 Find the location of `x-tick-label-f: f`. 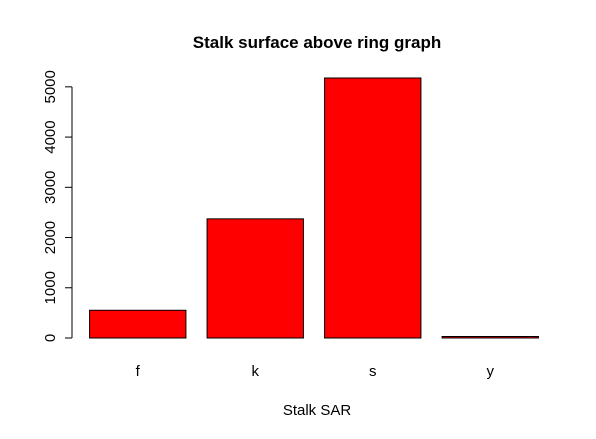

x-tick-label-f: f is located at coordinates (138, 371).